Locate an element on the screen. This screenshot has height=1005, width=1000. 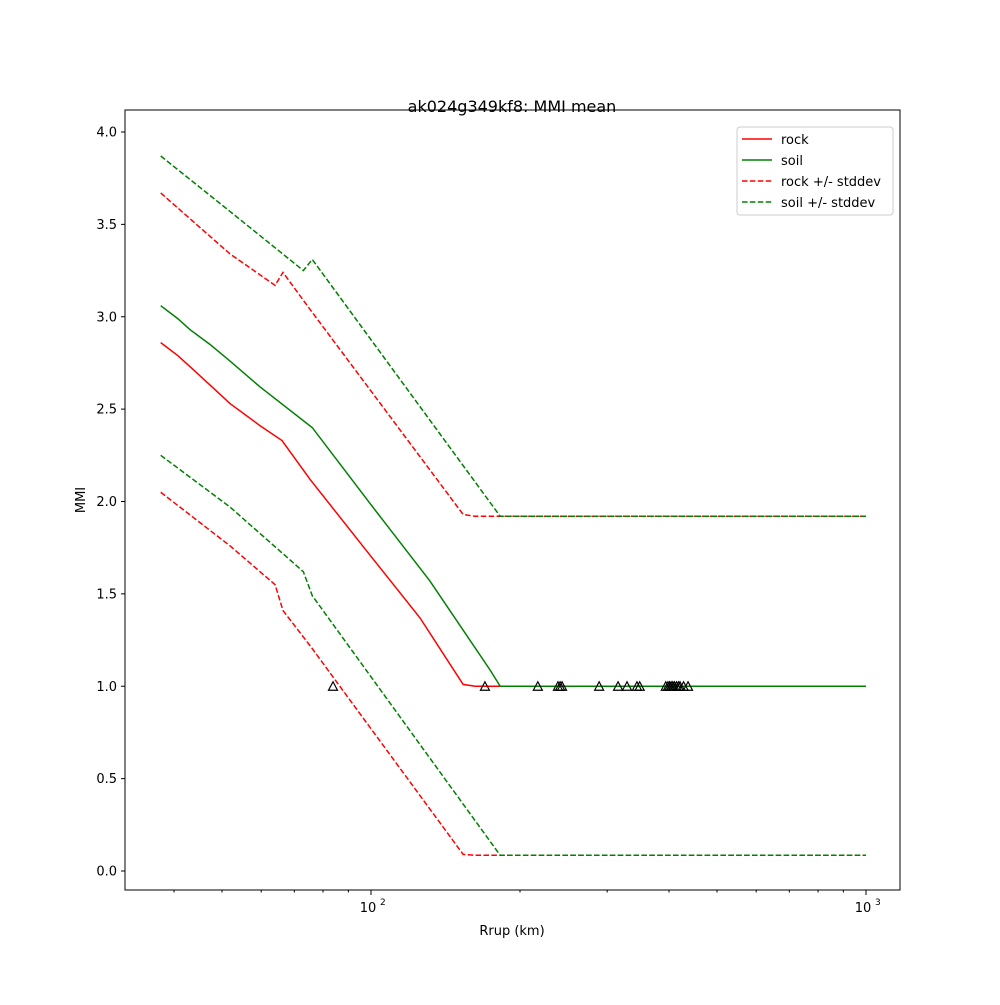
legend-label-rock: rock is located at coordinates (795, 140).